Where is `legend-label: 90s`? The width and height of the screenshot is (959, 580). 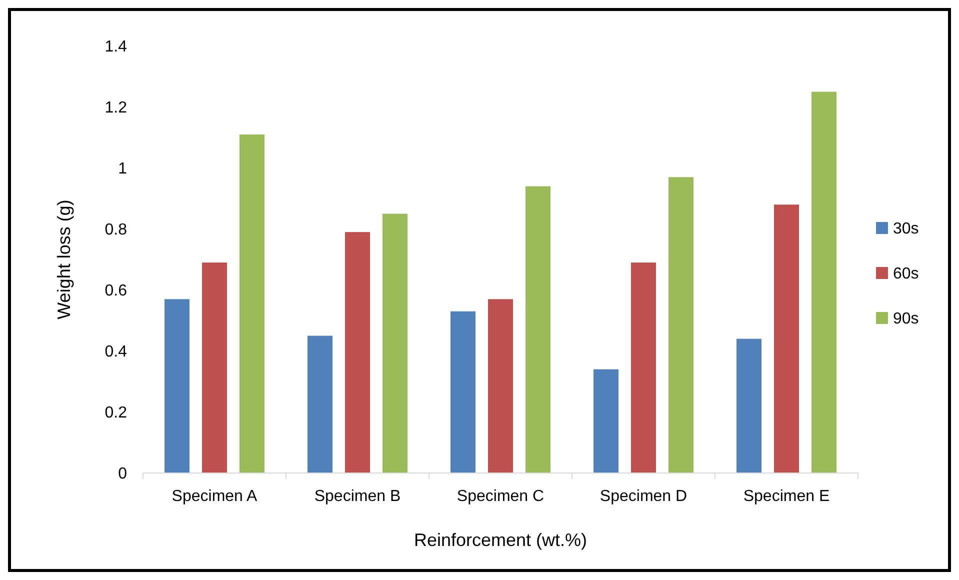 legend-label: 90s is located at coordinates (906, 319).